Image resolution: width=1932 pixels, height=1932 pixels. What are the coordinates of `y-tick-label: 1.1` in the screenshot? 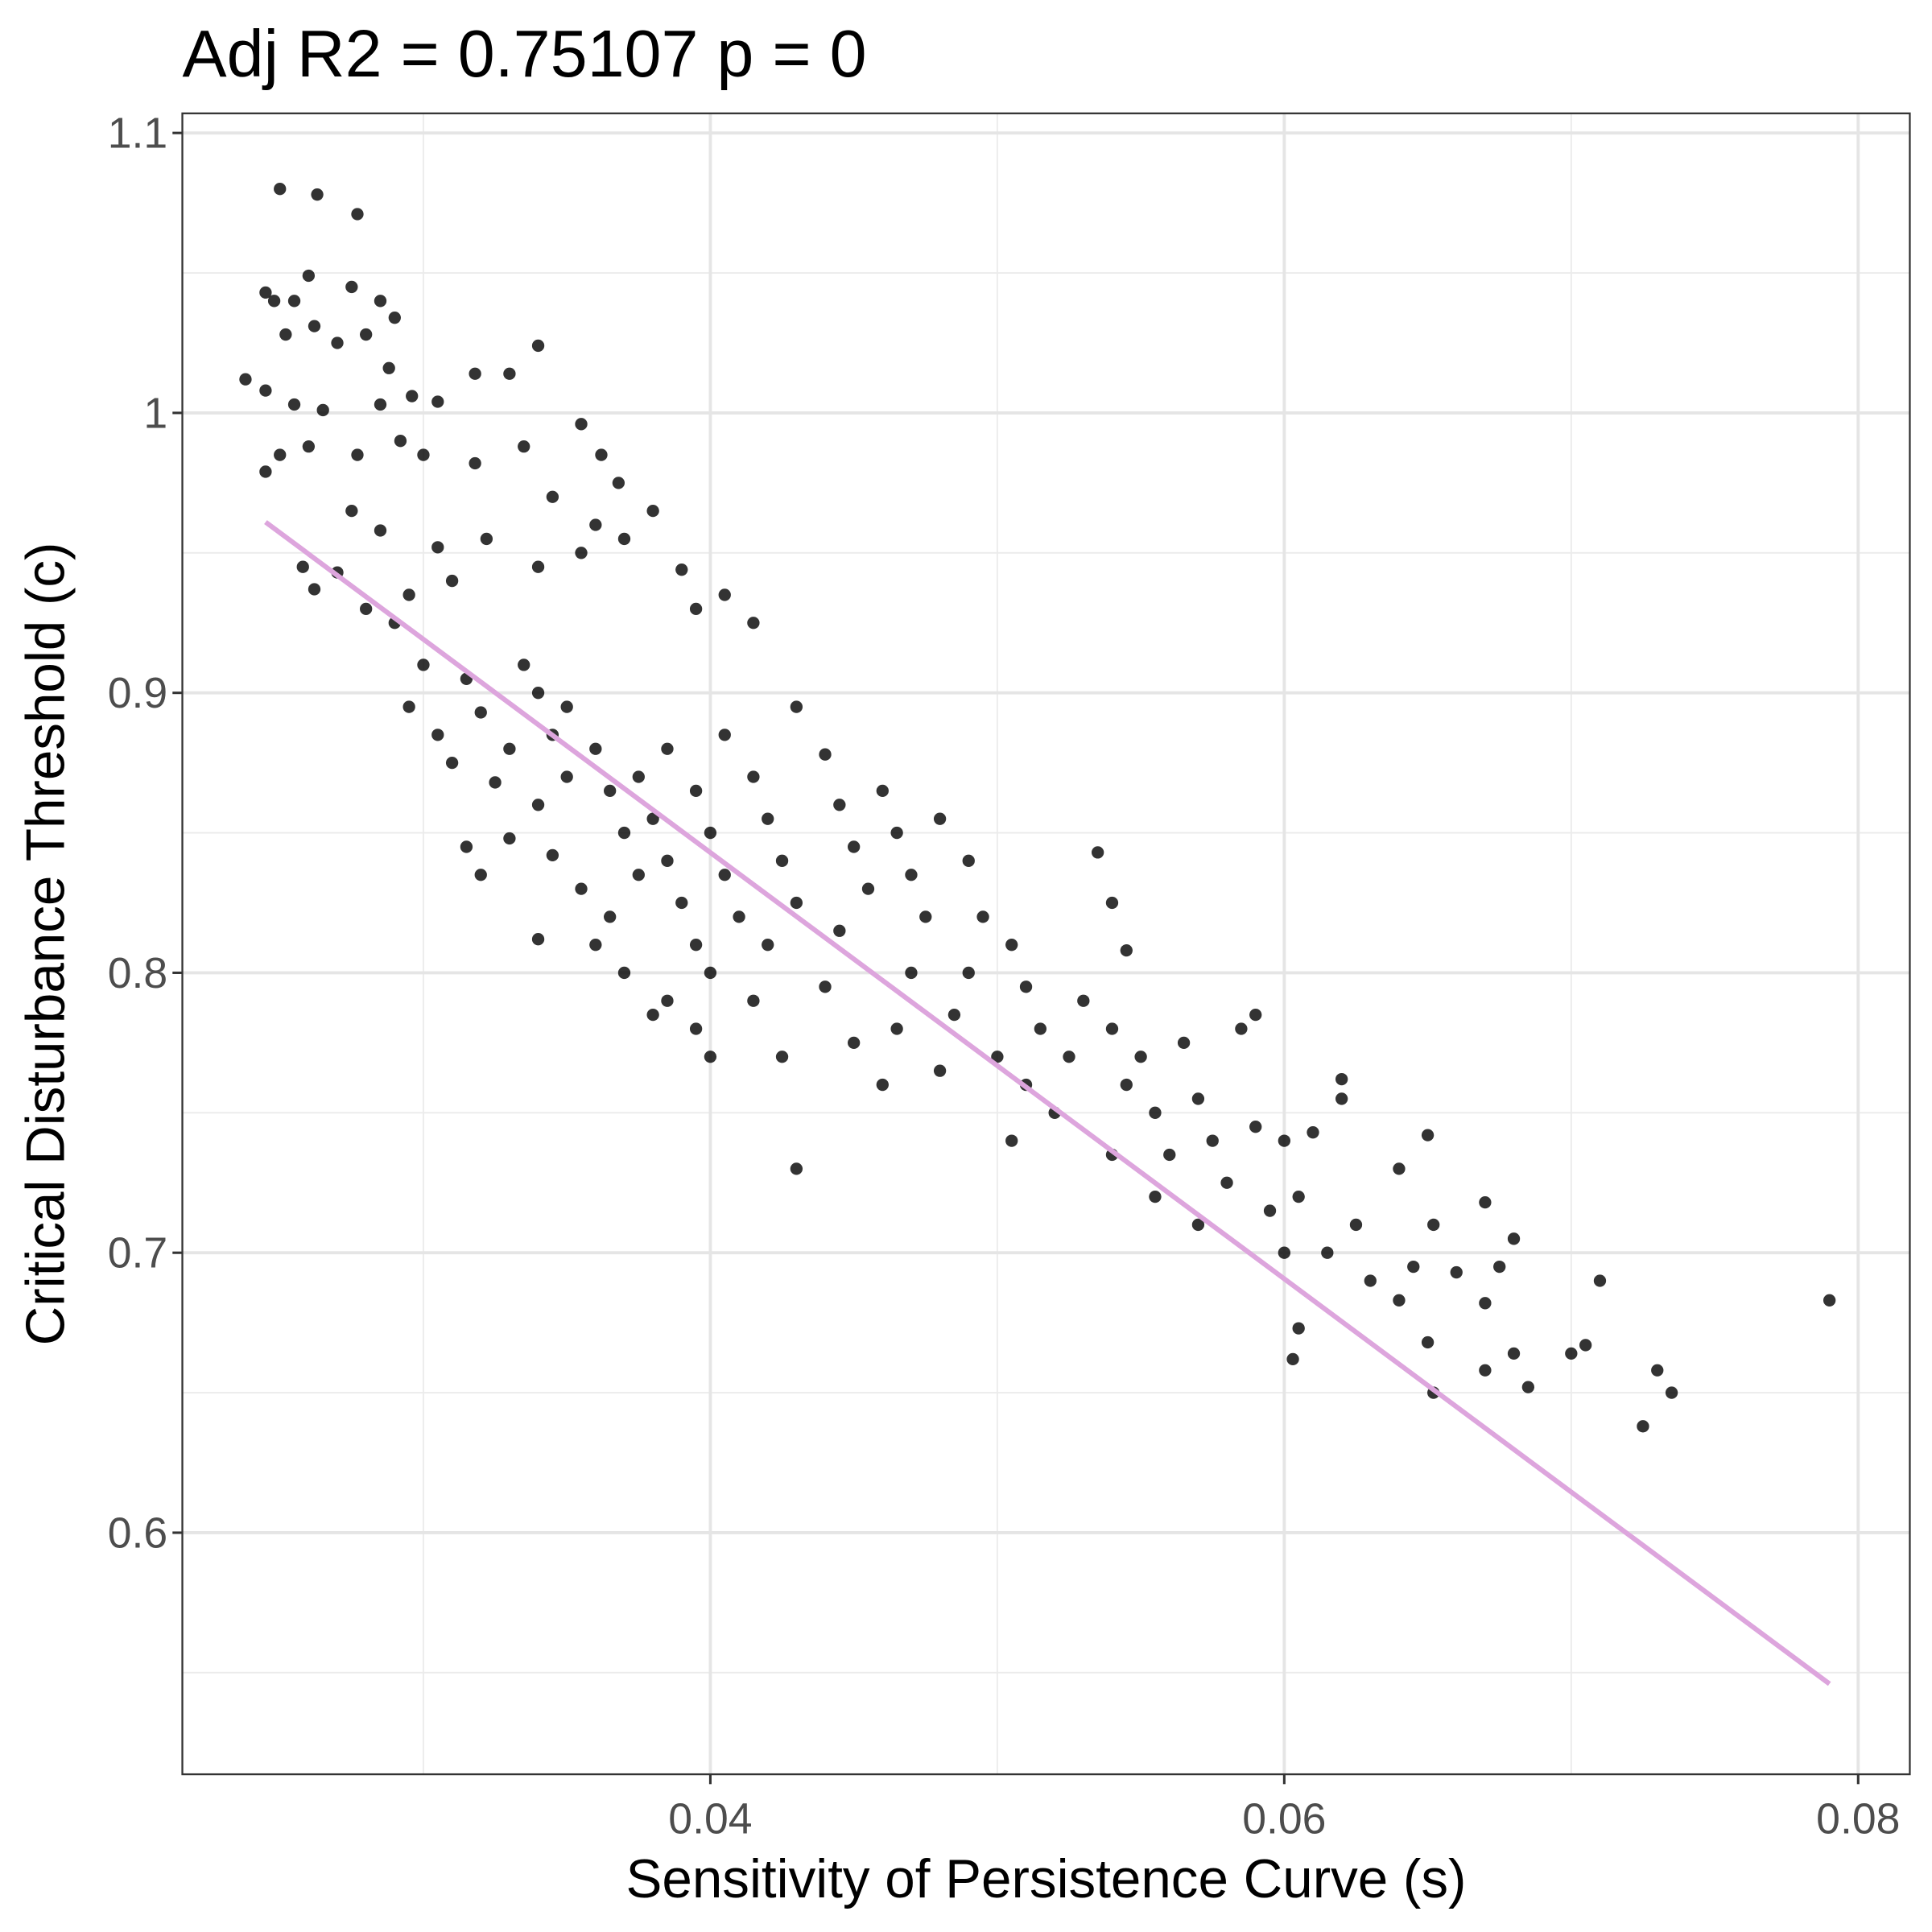 It's located at (137, 134).